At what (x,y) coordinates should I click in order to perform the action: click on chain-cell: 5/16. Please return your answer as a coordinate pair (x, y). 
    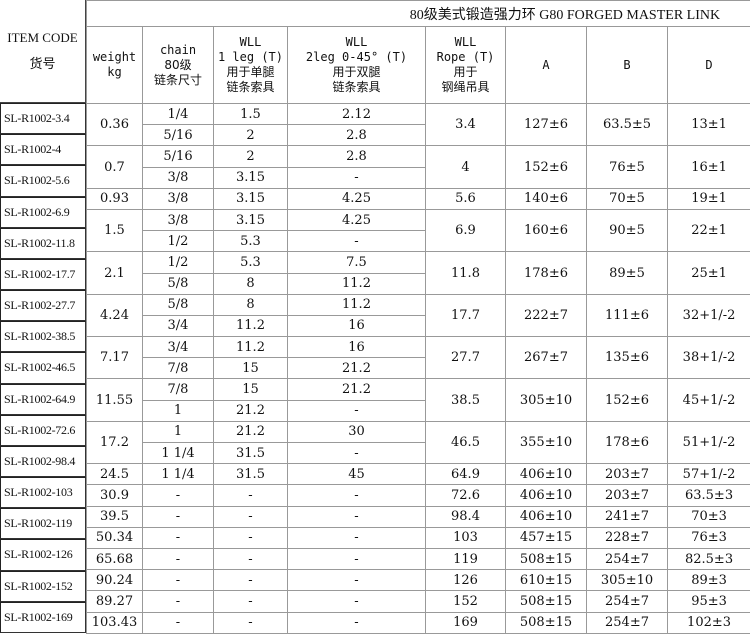
    Looking at the image, I should click on (178, 156).